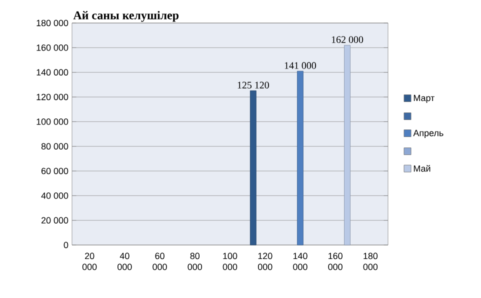 Image resolution: width=481 pixels, height=298 pixels. What do you see at coordinates (335, 261) in the screenshot?
I see `x-tick-label: 160 000` at bounding box center [335, 261].